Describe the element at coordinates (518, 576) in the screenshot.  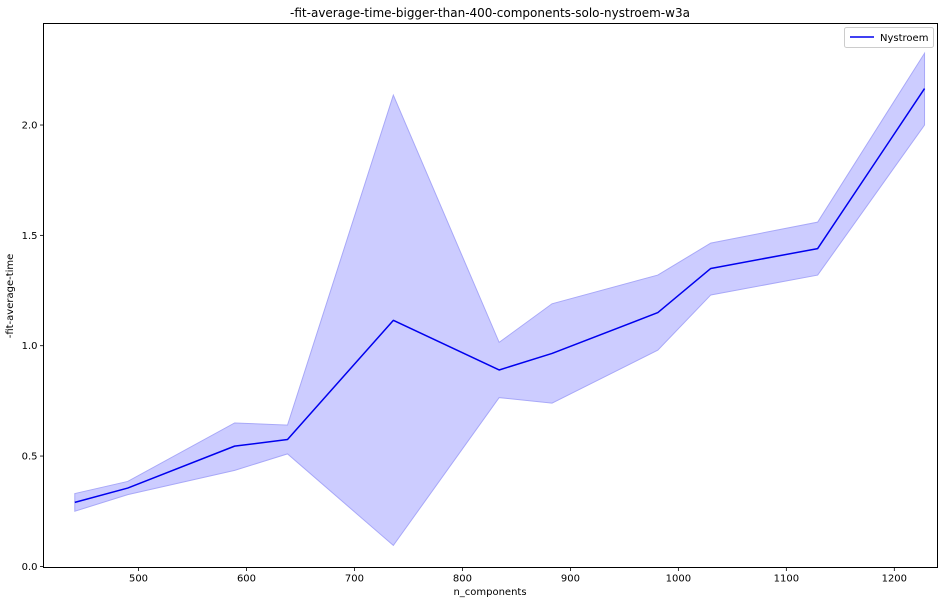
I see `x-axis: 500 600 700 800 900 1000 1100 1200` at that location.